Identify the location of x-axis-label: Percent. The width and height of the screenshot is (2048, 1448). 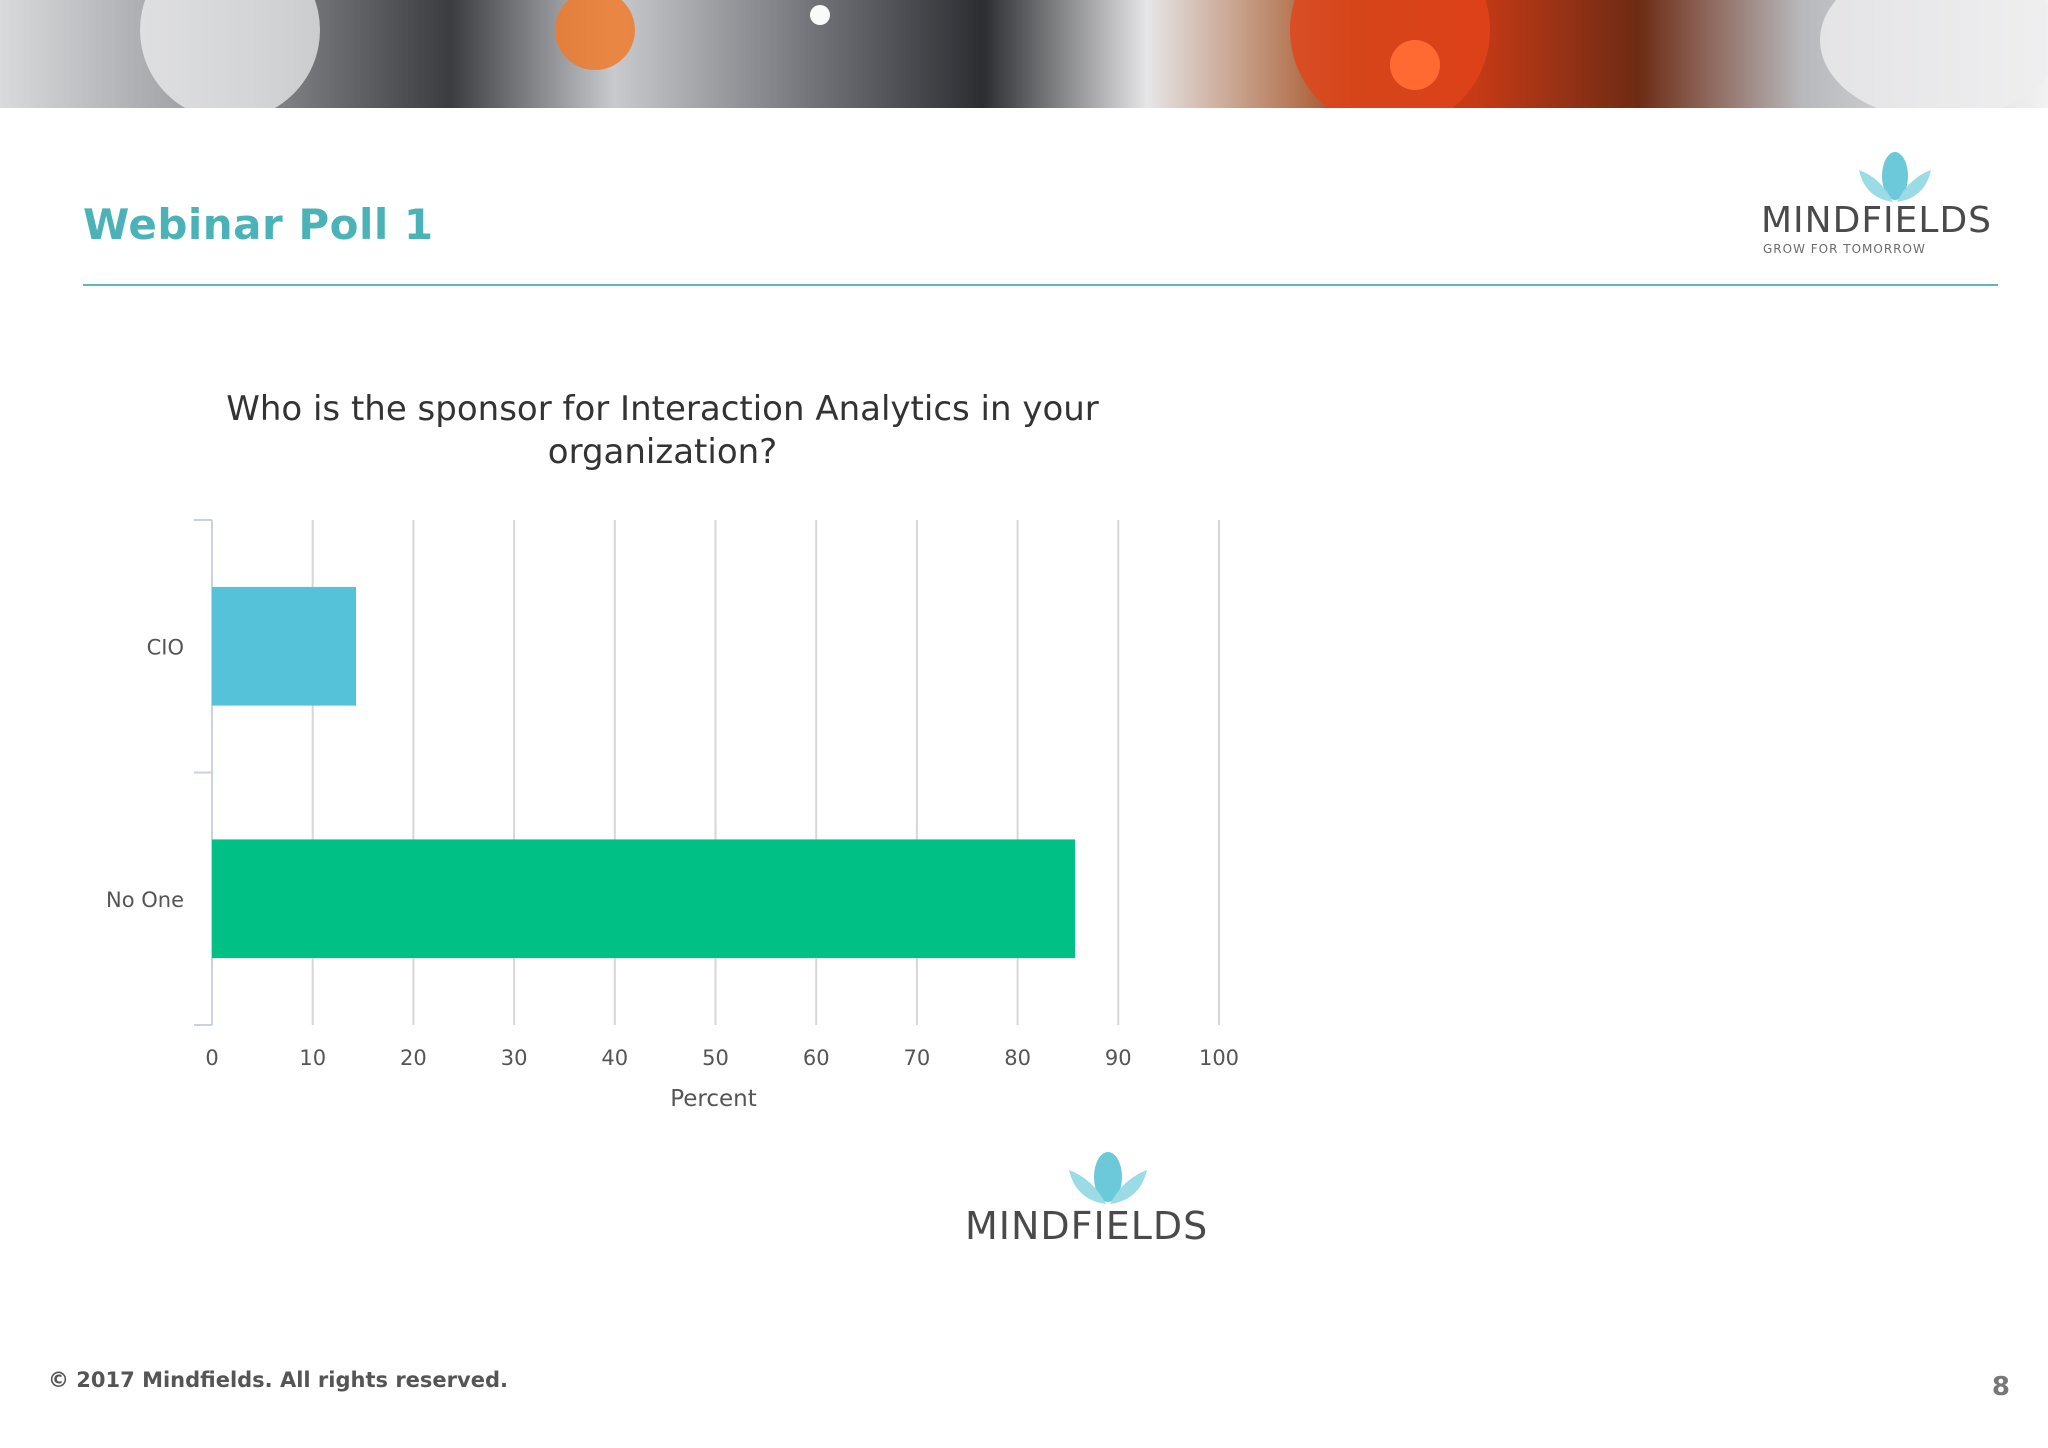
(713, 1099).